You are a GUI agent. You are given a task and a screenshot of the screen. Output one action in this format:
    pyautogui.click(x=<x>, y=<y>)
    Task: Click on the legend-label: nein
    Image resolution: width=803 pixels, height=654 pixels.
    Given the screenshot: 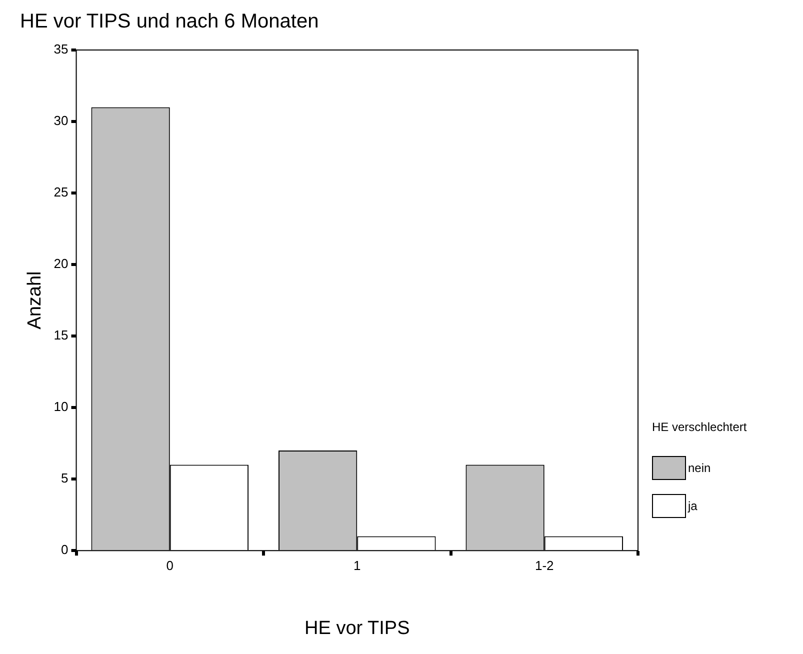 What is the action you would take?
    pyautogui.click(x=699, y=468)
    